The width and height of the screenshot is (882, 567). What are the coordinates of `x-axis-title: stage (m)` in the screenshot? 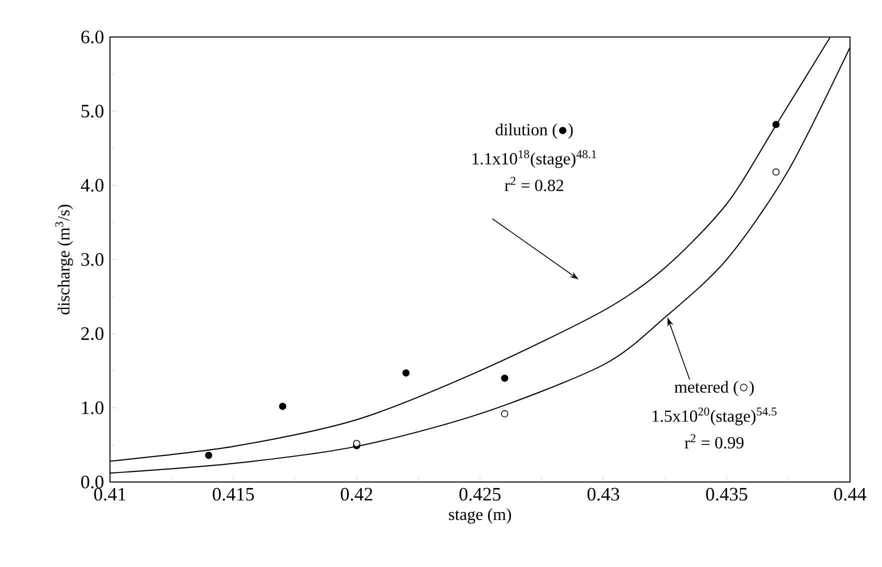 It's located at (479, 516).